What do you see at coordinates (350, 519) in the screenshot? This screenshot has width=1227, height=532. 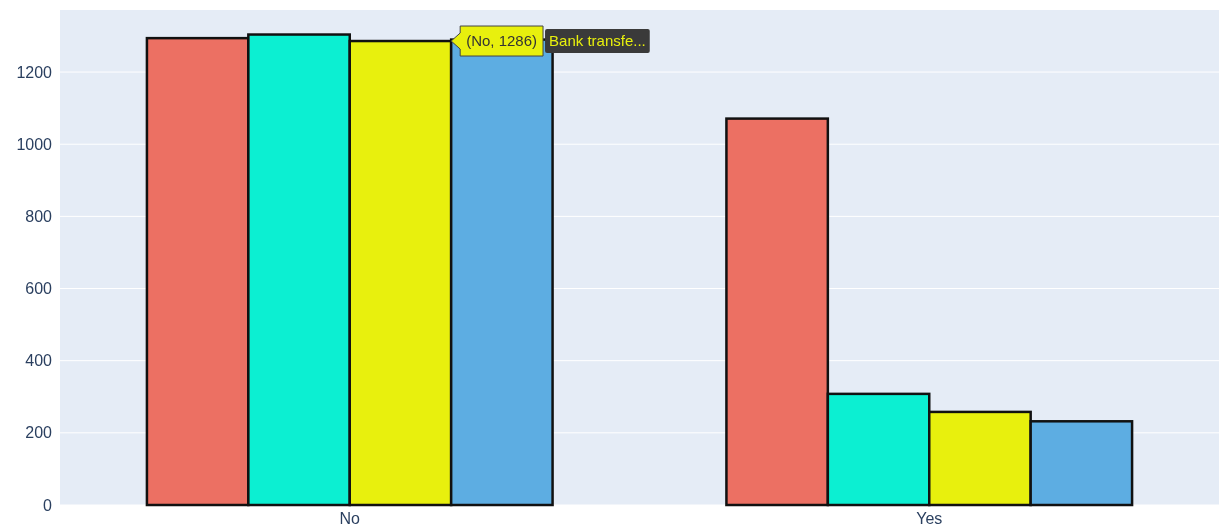 I see `x-tick-label: No` at bounding box center [350, 519].